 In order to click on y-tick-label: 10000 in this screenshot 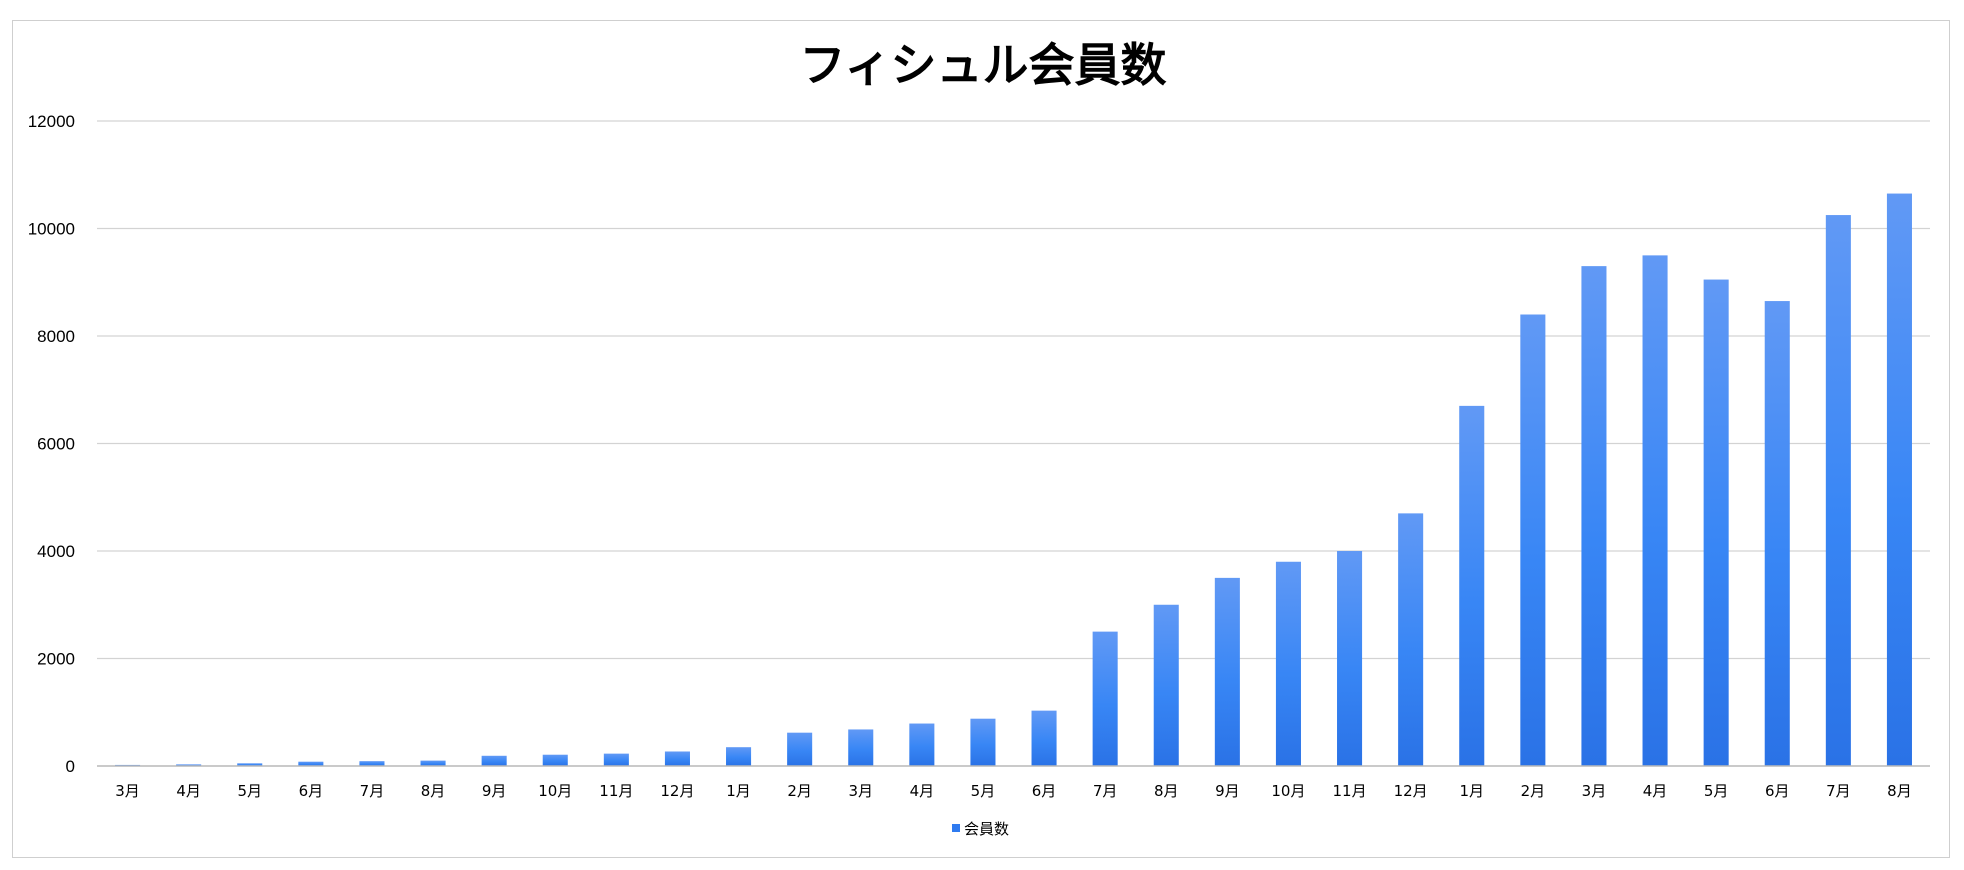, I will do `click(51, 229)`.